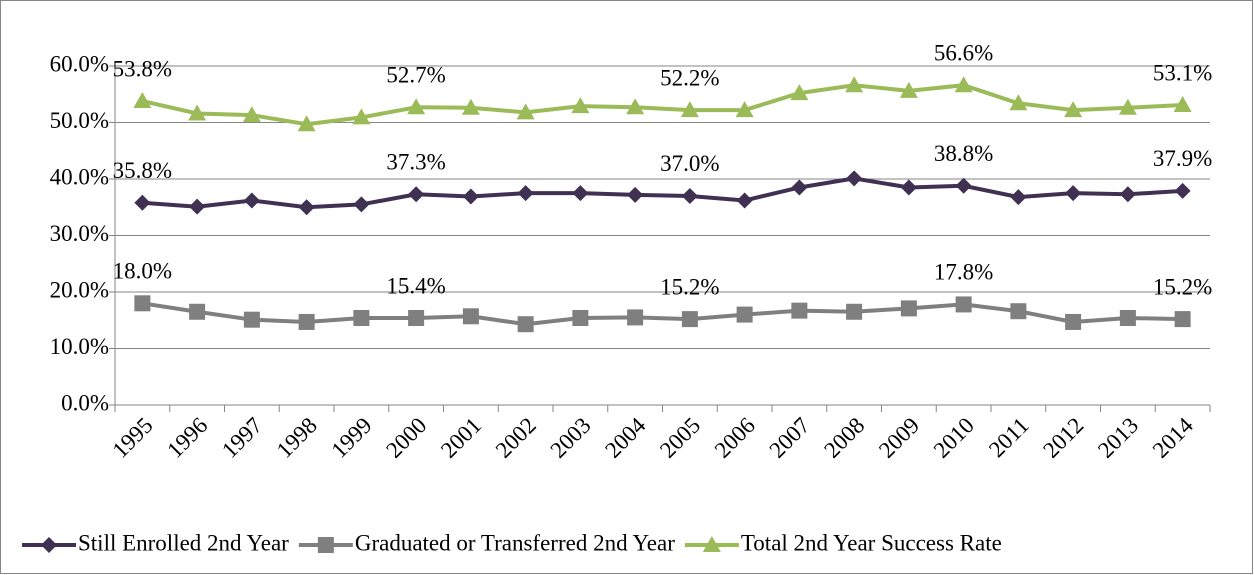 The image size is (1254, 575). I want to click on y-tick-label: 60.0%, so click(79, 63).